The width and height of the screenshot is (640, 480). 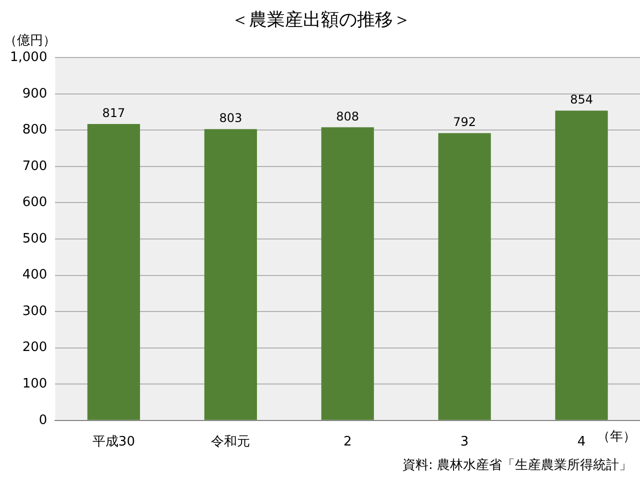 I want to click on x-tick-label: 4, so click(x=581, y=442).